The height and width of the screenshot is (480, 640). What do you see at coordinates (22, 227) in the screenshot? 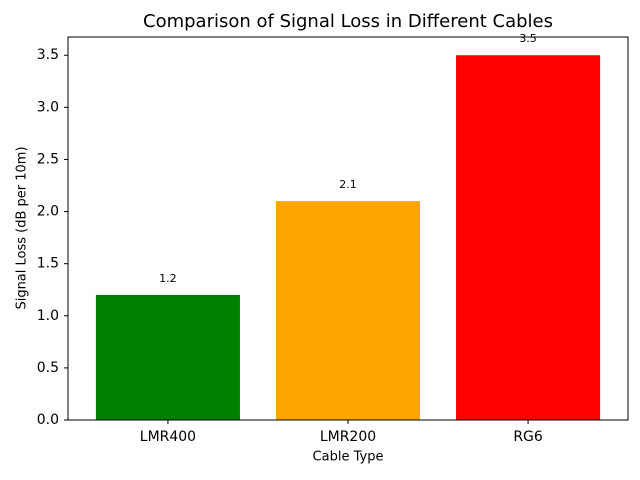
I see `y-axis-label: Signal Loss (dB per 10m)` at bounding box center [22, 227].